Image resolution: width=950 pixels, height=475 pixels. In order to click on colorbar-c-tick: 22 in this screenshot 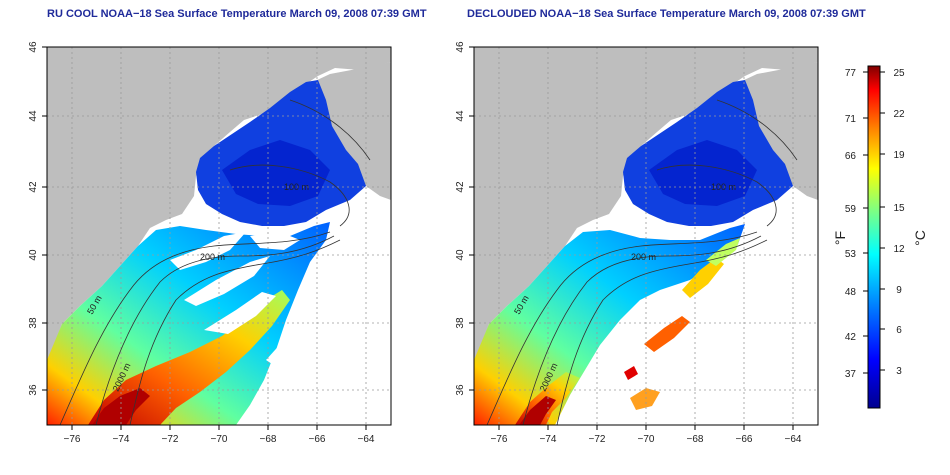, I will do `click(899, 114)`.